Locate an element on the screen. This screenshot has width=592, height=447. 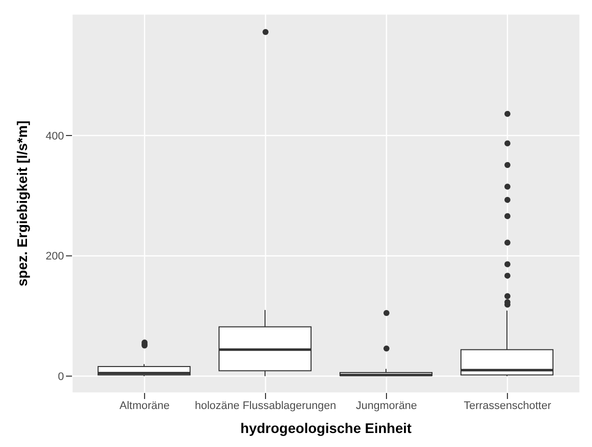
y-tick-label: 0 is located at coordinates (61, 377).